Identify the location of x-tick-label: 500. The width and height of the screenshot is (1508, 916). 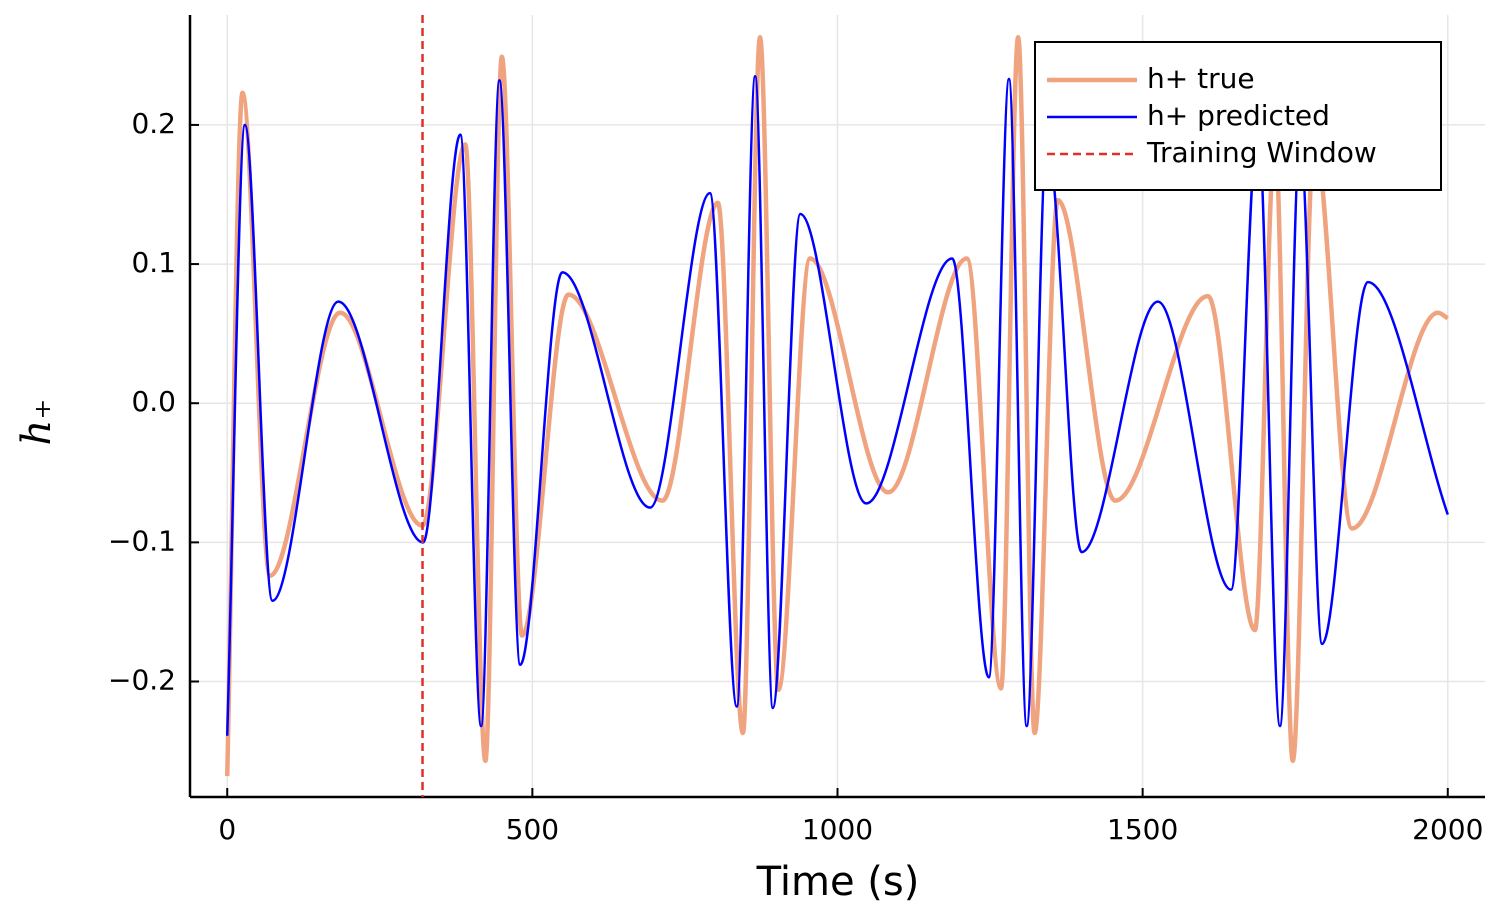
(532, 829).